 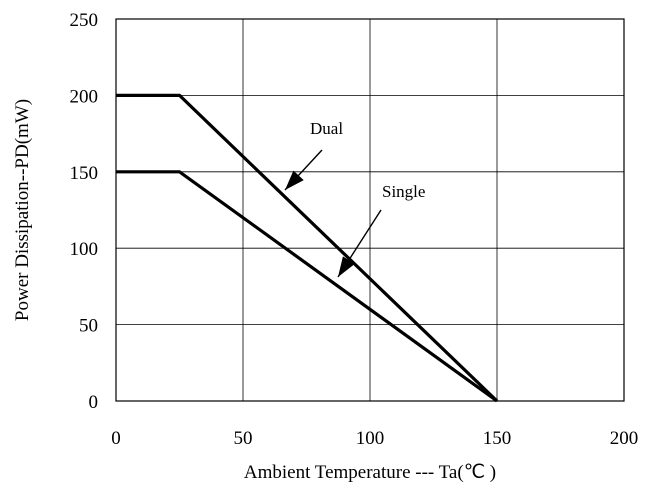 I want to click on y-axis-label: Power Dissipation--PD(mW), so click(x=22, y=210).